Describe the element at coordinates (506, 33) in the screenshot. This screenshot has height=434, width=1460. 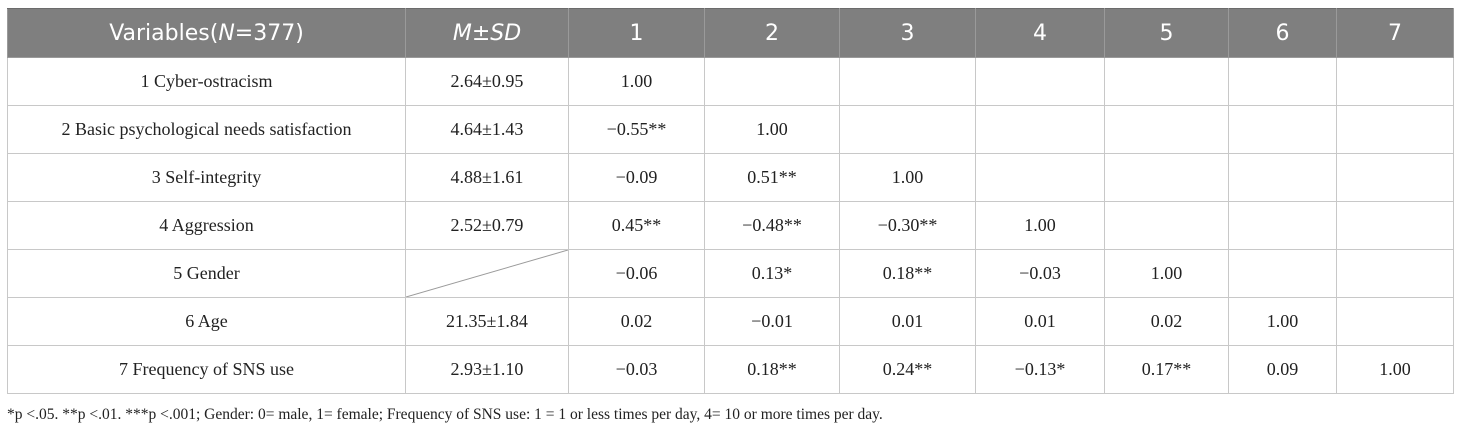
I see `header-sd: SD` at that location.